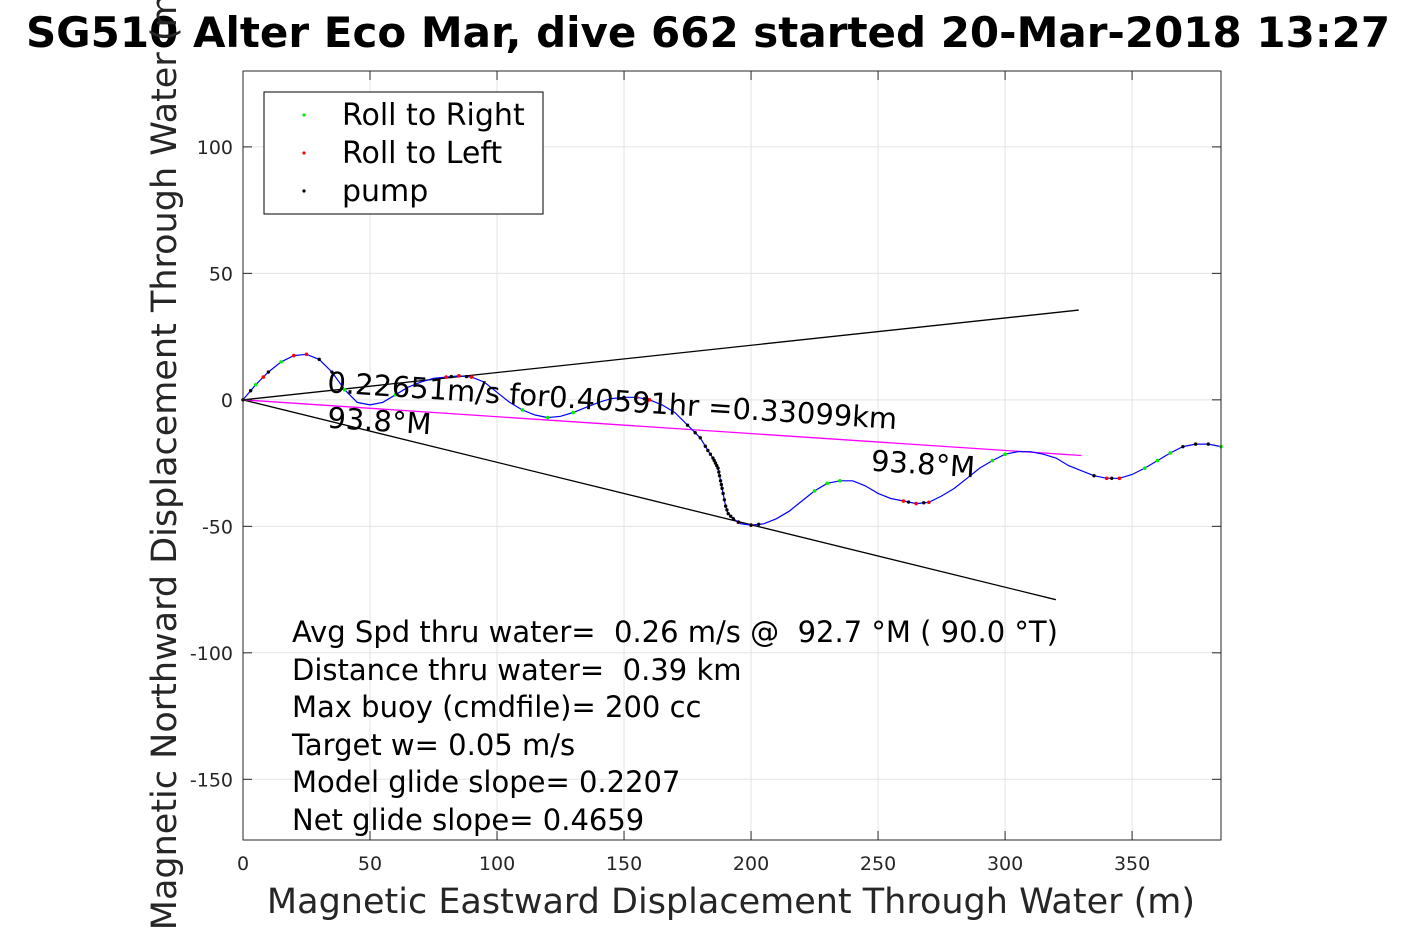  What do you see at coordinates (649, 500) in the screenshot?
I see `line-lower` at bounding box center [649, 500].